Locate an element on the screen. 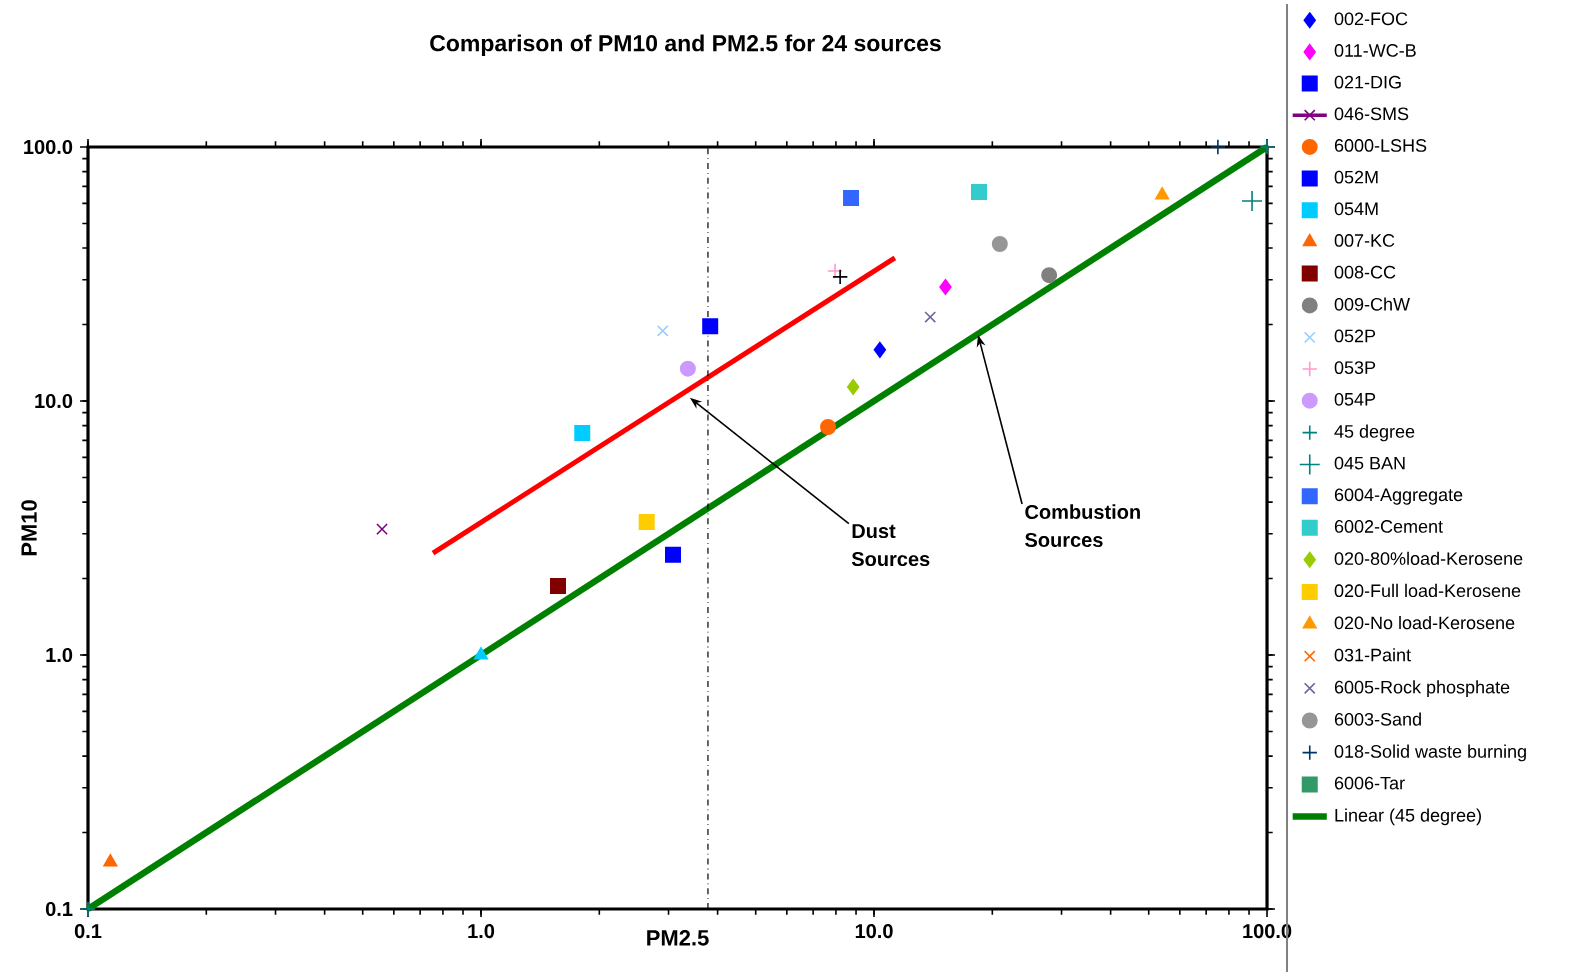 The height and width of the screenshot is (976, 1583). legend-label: 6005-Rock phosphate is located at coordinates (1422, 689).